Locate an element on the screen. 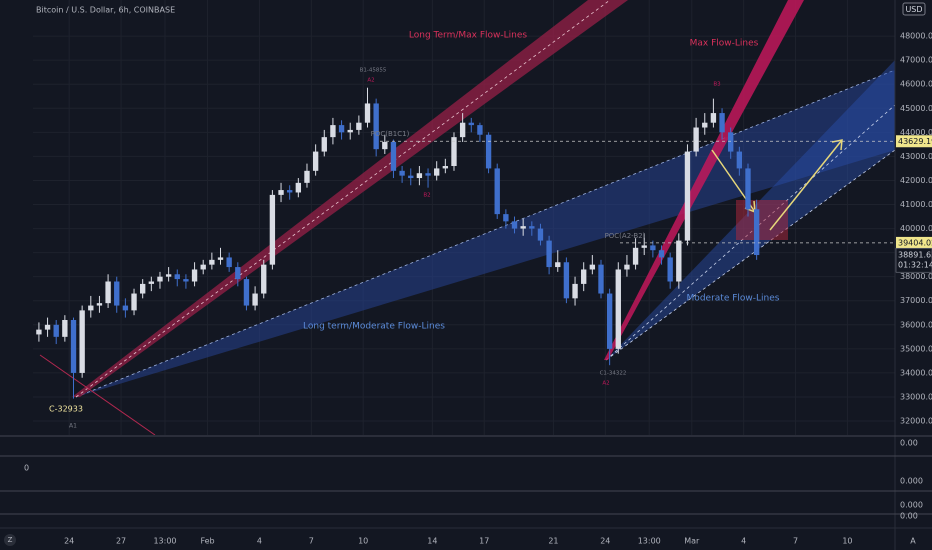 The image size is (932, 550). x-tick-label: Feb is located at coordinates (207, 541).